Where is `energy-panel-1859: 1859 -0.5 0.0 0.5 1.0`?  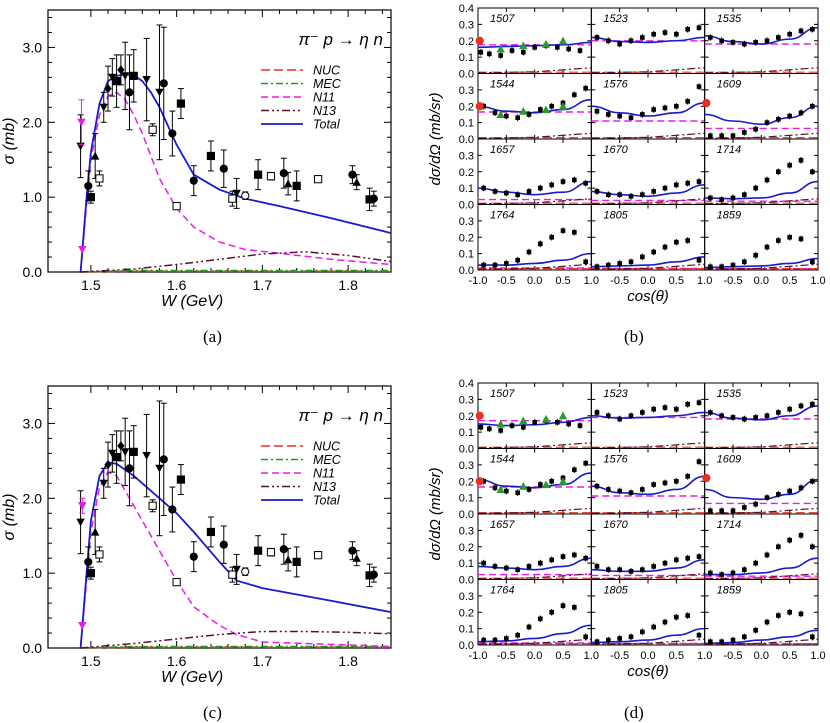
energy-panel-1859: 1859 -0.5 0.0 0.5 1.0 is located at coordinates (765, 245).